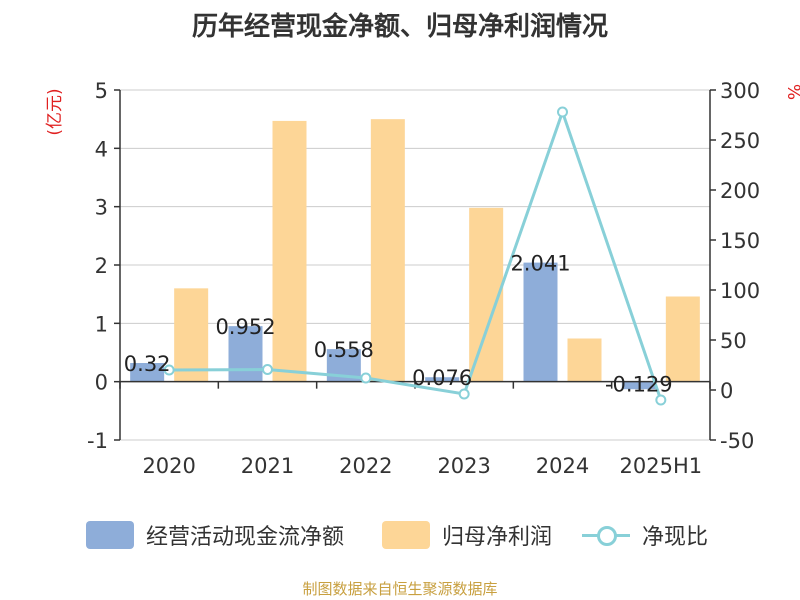  I want to click on data-source-note: 制图数据来自恒生聚源数据库, so click(400, 589).